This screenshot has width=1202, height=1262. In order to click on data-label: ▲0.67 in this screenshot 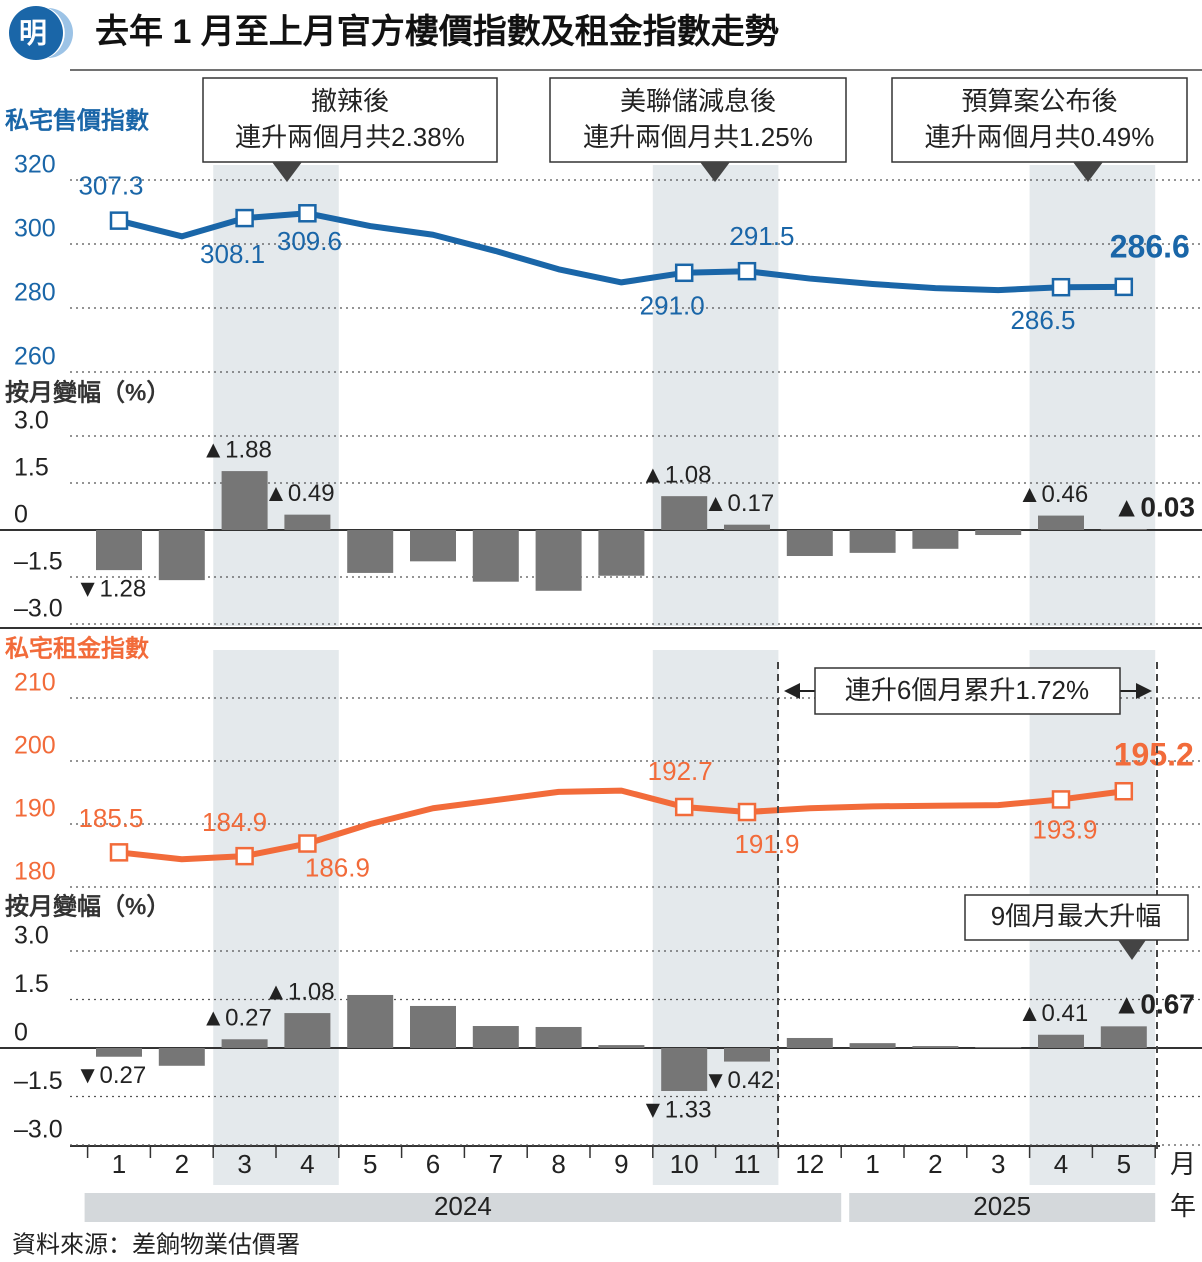, I will do `click(1154, 1004)`.